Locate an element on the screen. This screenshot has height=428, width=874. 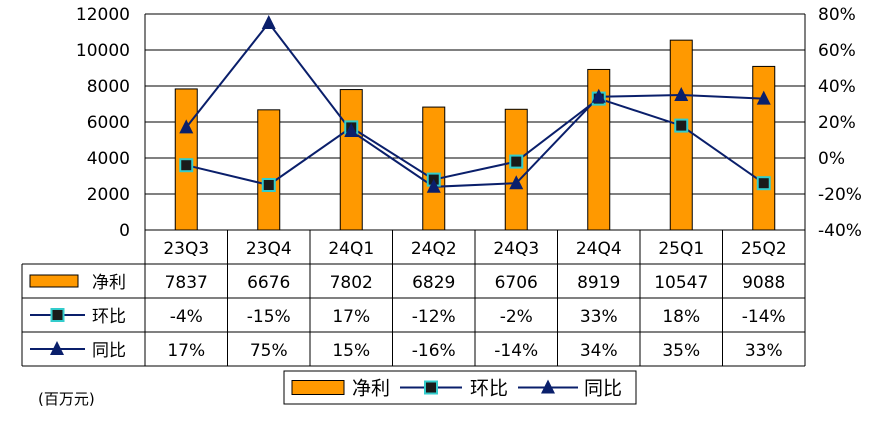
left-tick-label: 8000 is located at coordinates (108, 87).